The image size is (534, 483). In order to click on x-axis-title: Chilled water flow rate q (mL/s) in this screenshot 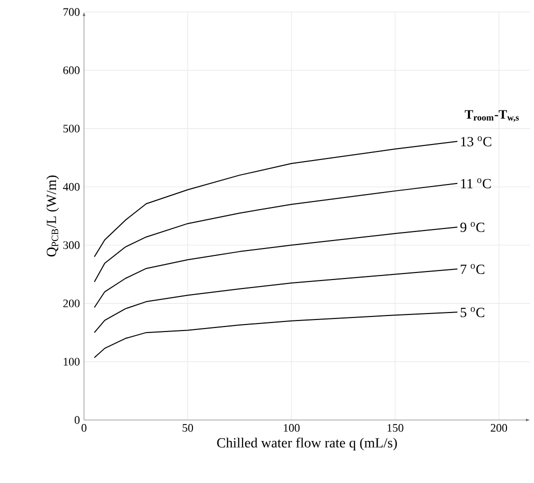, I will do `click(307, 444)`.